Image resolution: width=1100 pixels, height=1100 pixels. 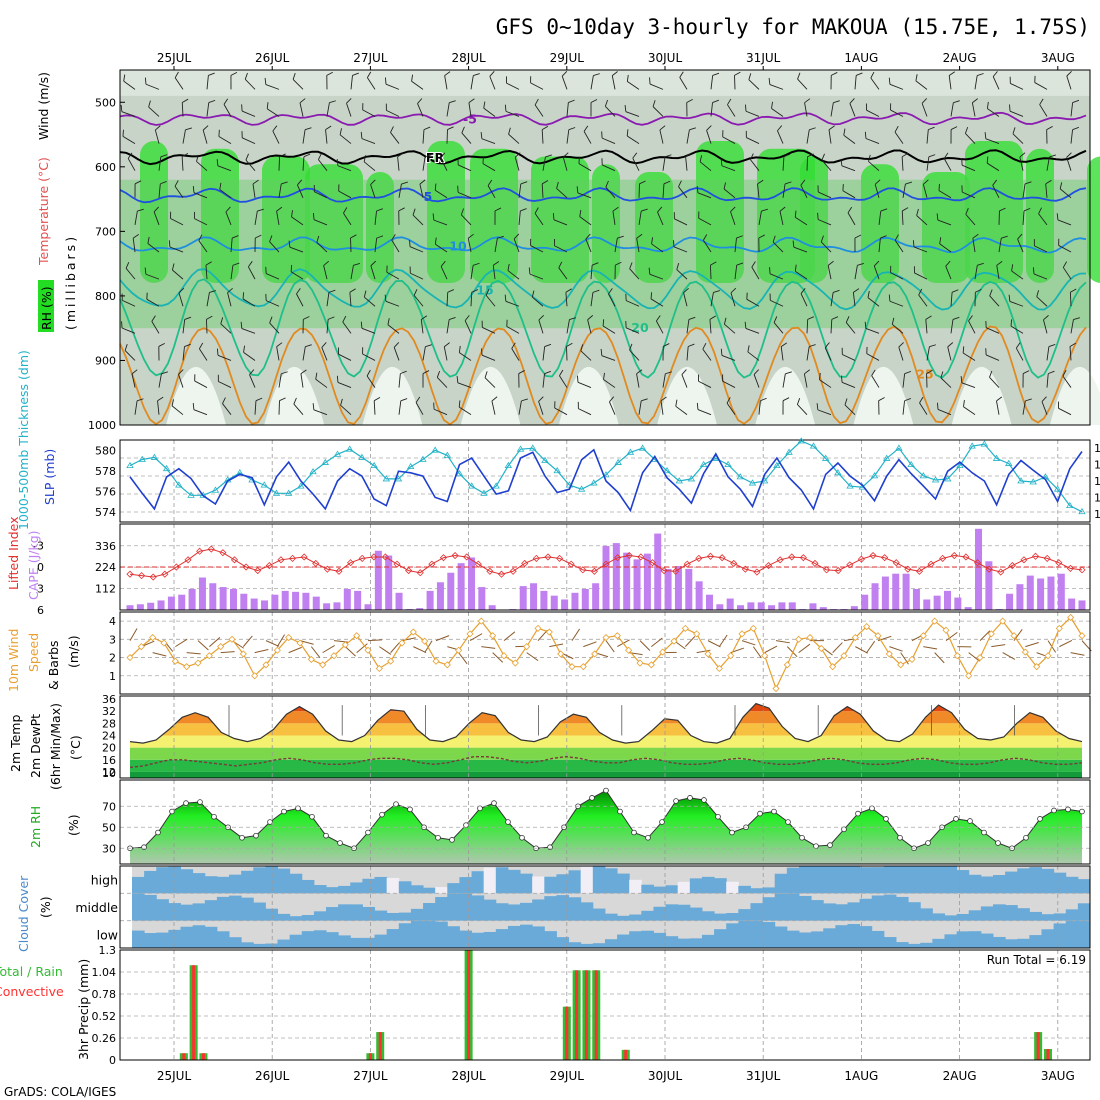 What do you see at coordinates (567, 1076) in the screenshot?
I see `bottom-date-29JUL: 29JUL` at bounding box center [567, 1076].